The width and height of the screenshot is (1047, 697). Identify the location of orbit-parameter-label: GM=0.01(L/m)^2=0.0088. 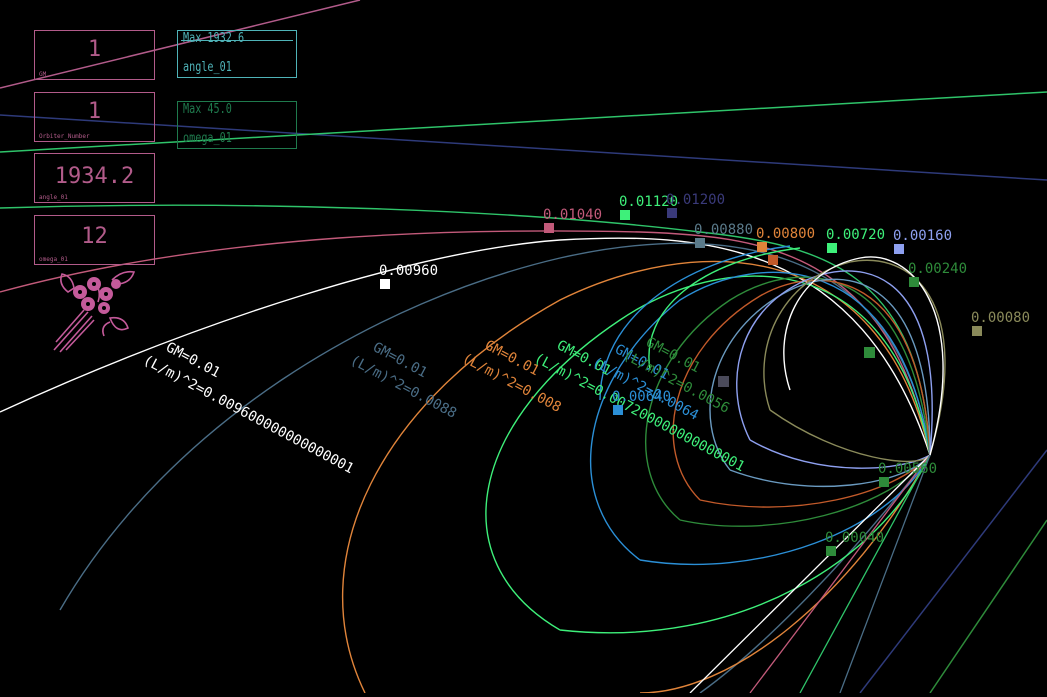
(403, 380).